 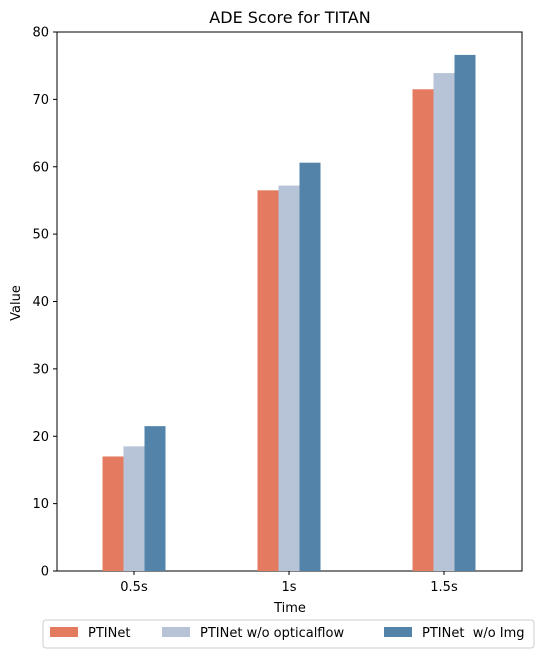 What do you see at coordinates (289, 608) in the screenshot?
I see `x-axis-label: Time` at bounding box center [289, 608].